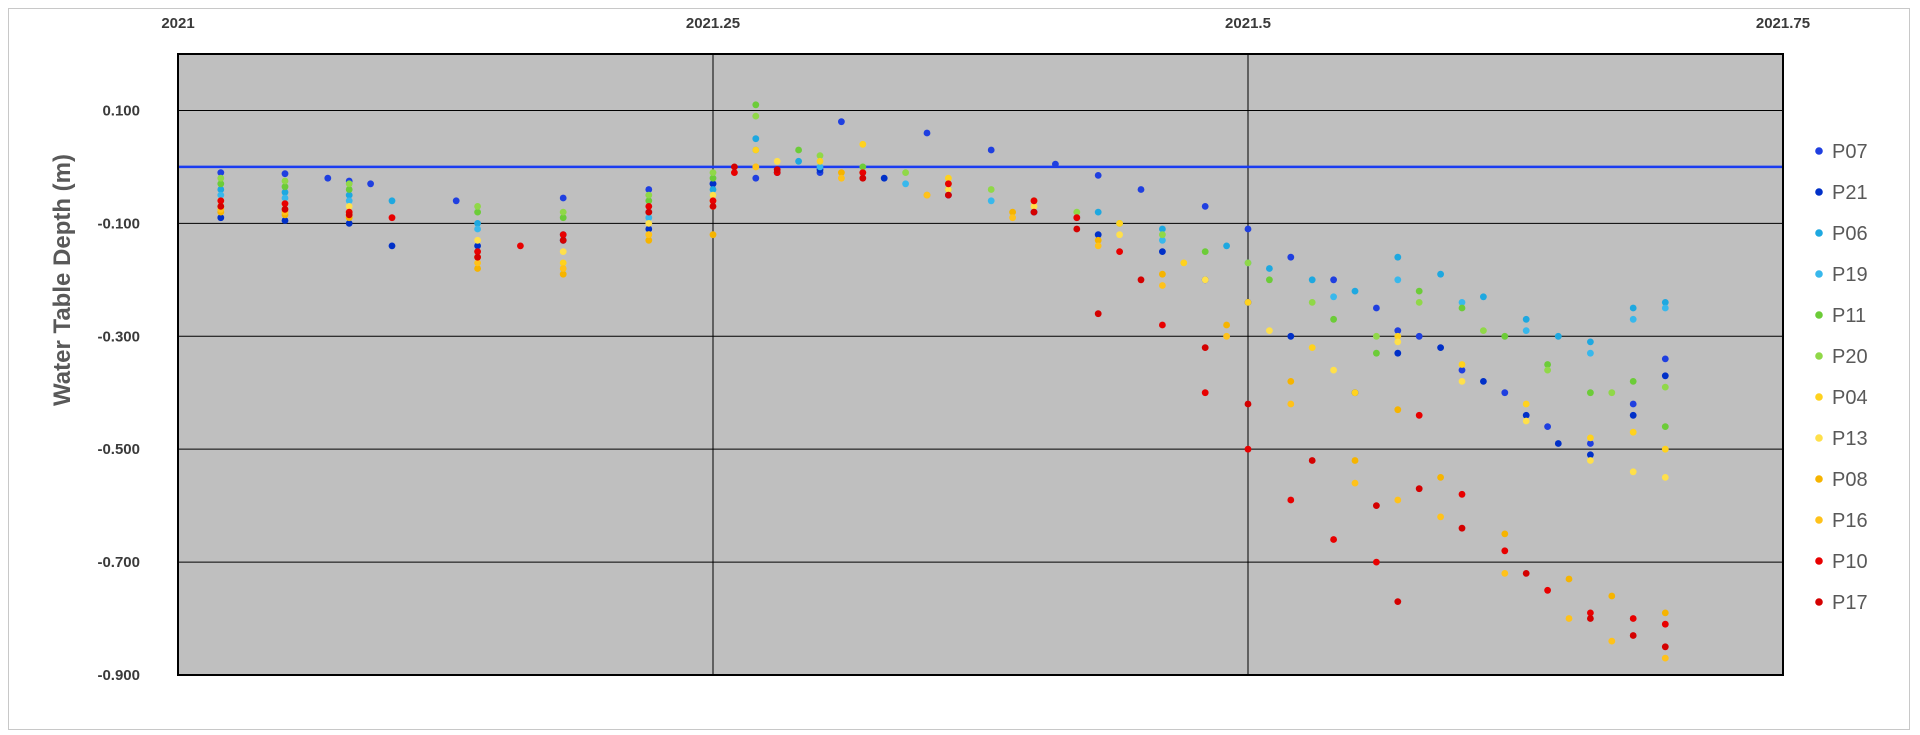 The image size is (1920, 735). I want to click on y-tick-label: -0.100, so click(118, 223).